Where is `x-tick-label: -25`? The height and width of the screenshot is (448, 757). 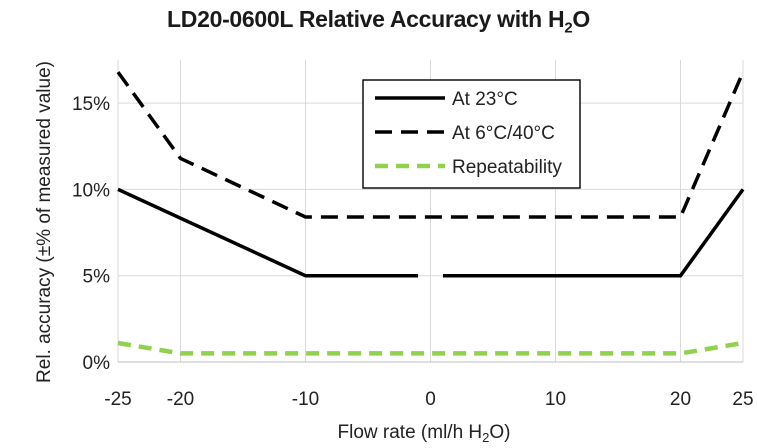
x-tick-label: -25 is located at coordinates (117, 399).